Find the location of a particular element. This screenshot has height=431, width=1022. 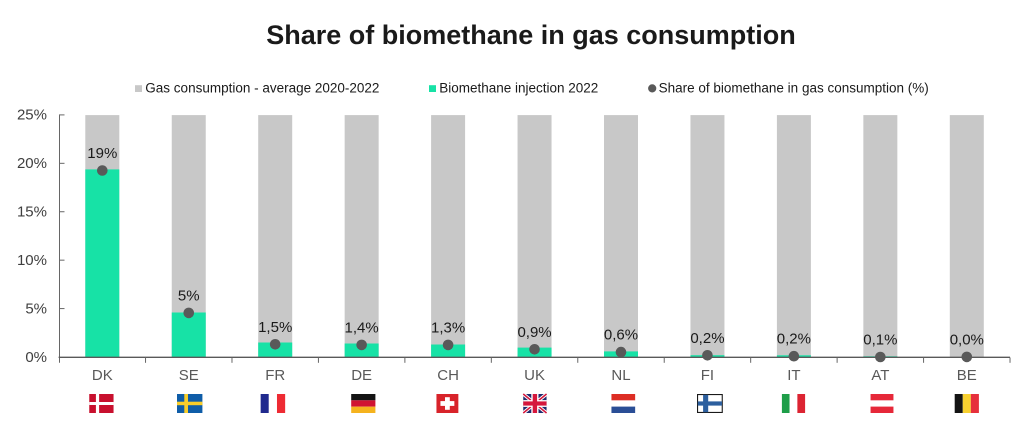

svg-text: 20% is located at coordinates (32, 163).